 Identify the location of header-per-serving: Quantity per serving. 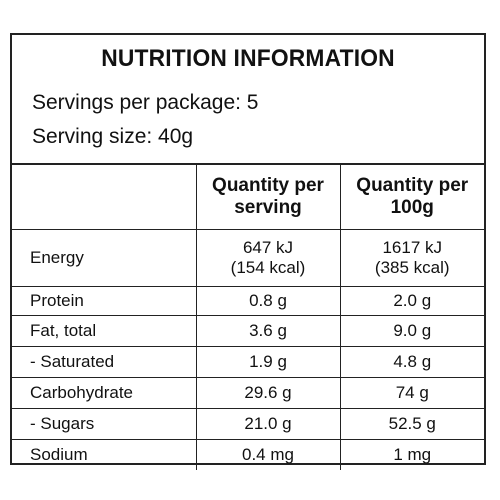
(268, 196).